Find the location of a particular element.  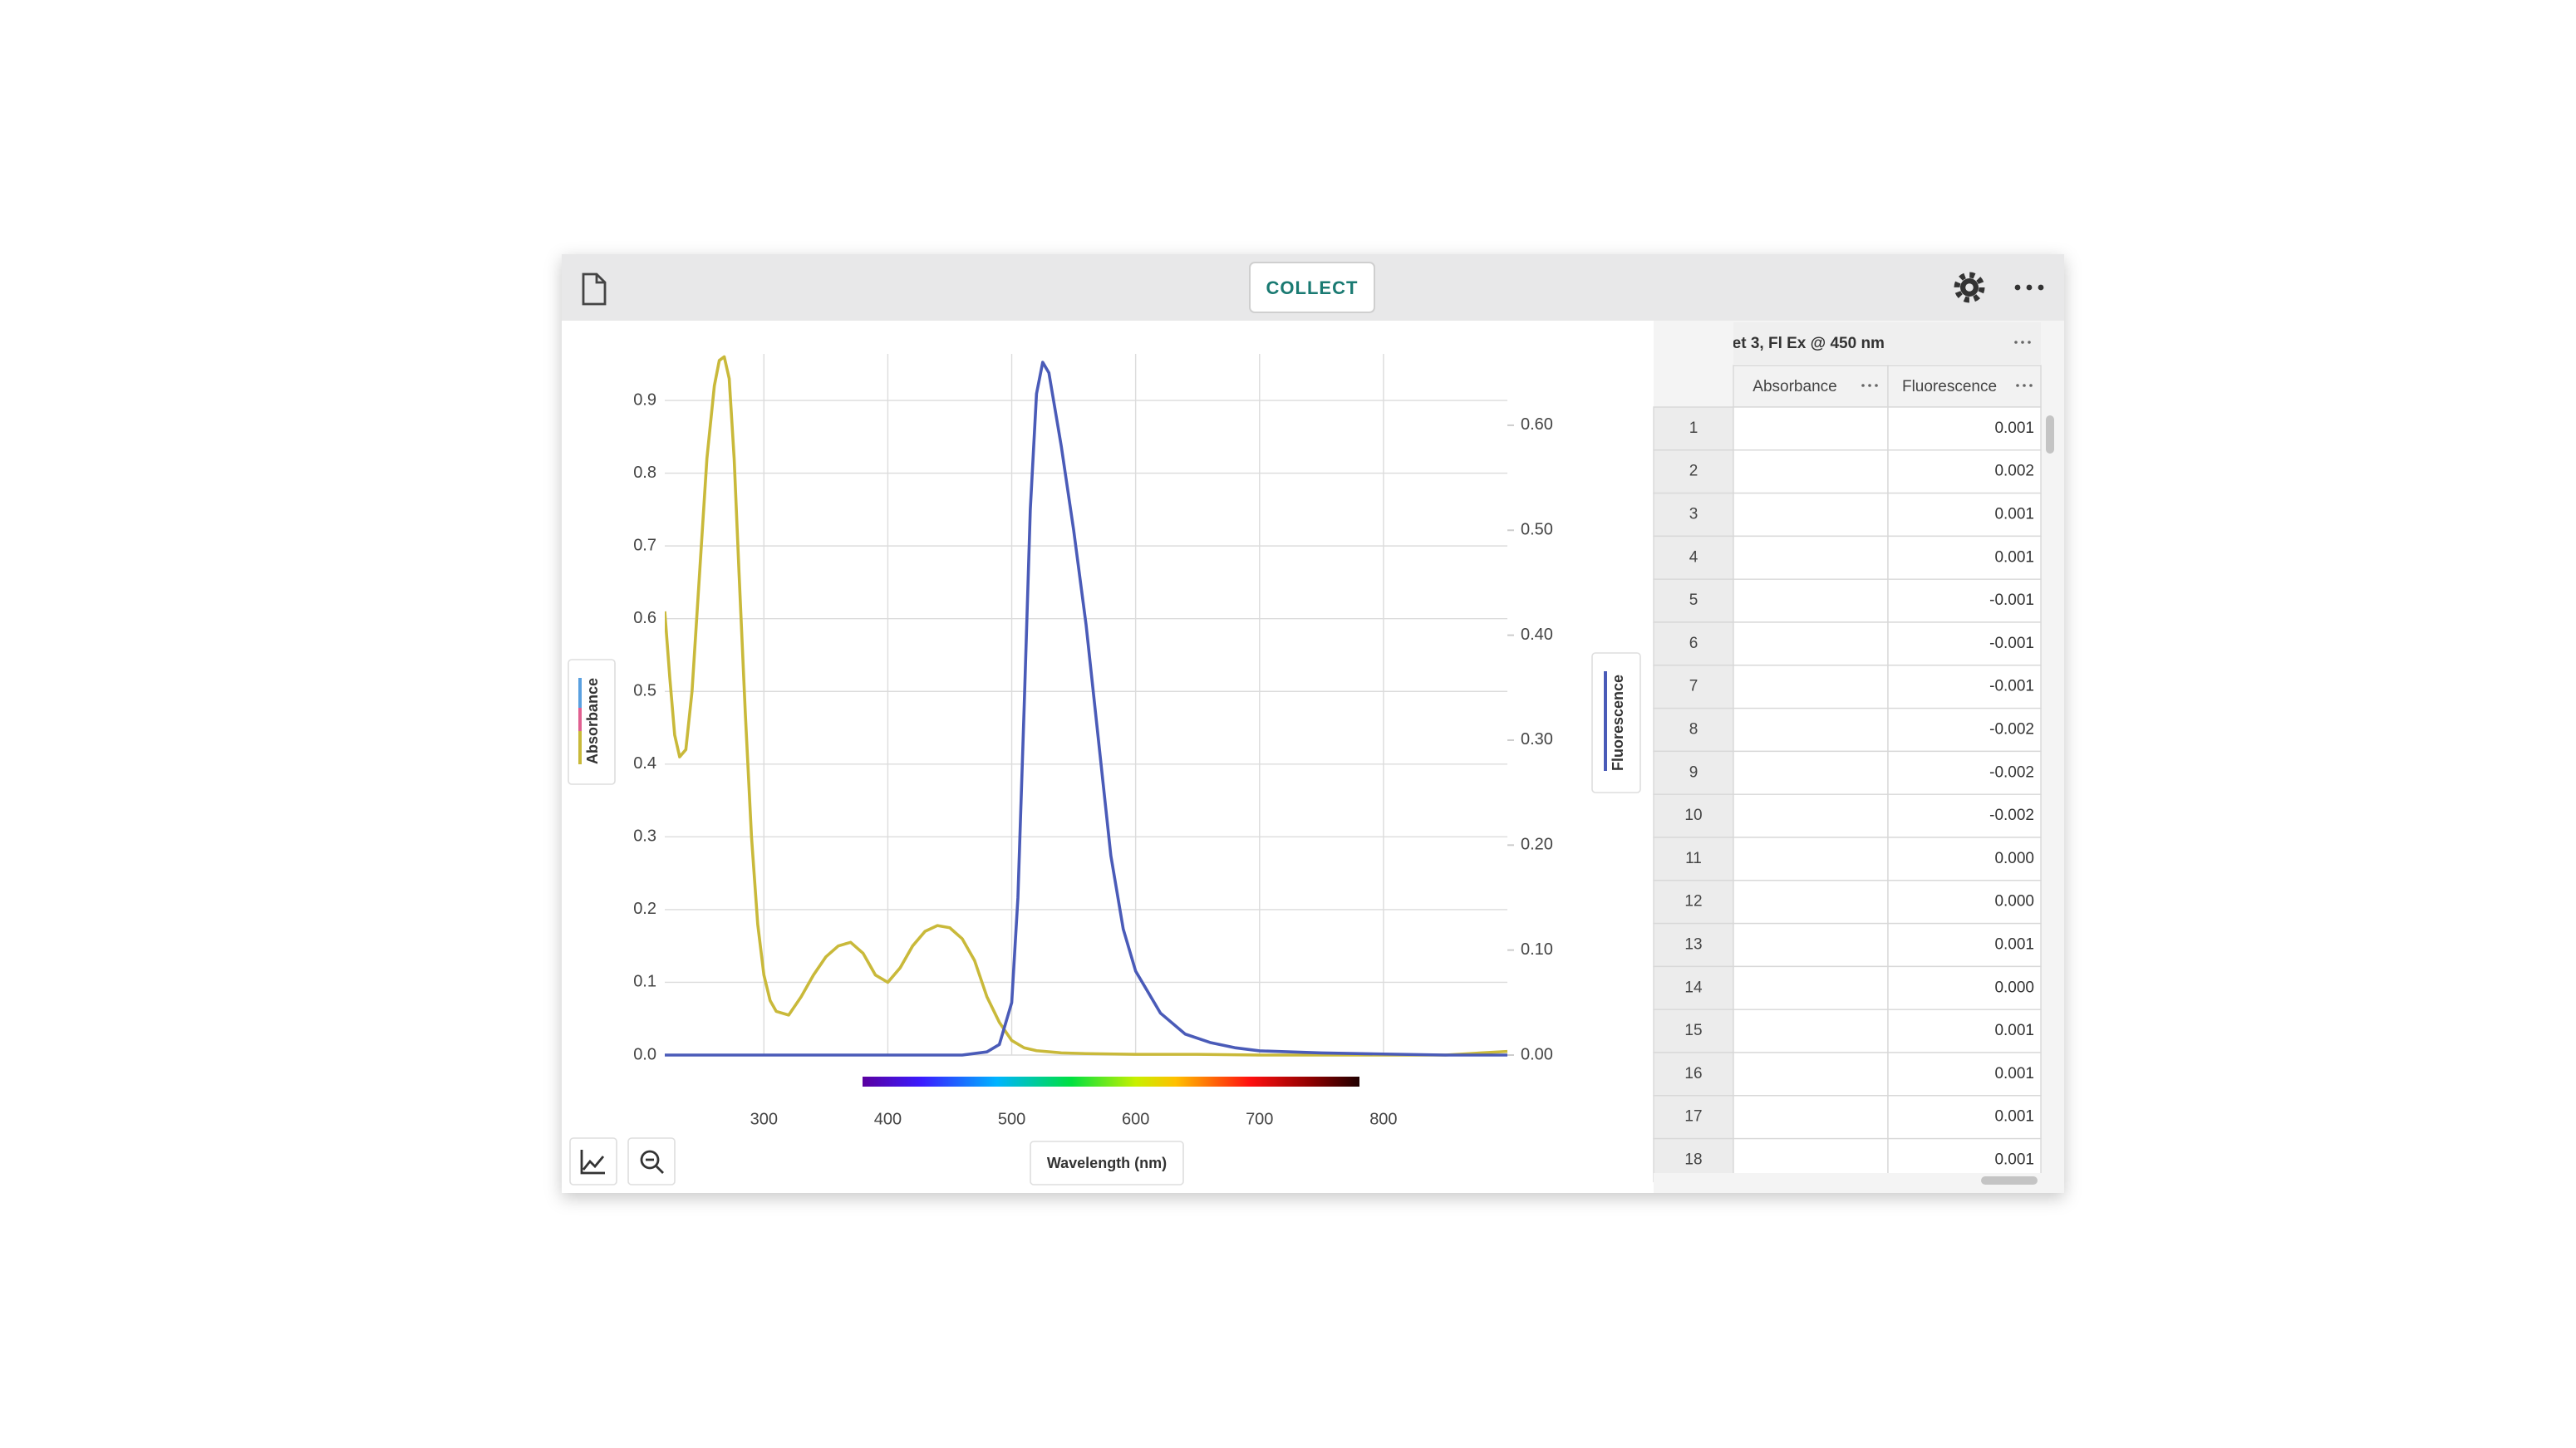

column-header-label: Fluorescence is located at coordinates (1950, 386).